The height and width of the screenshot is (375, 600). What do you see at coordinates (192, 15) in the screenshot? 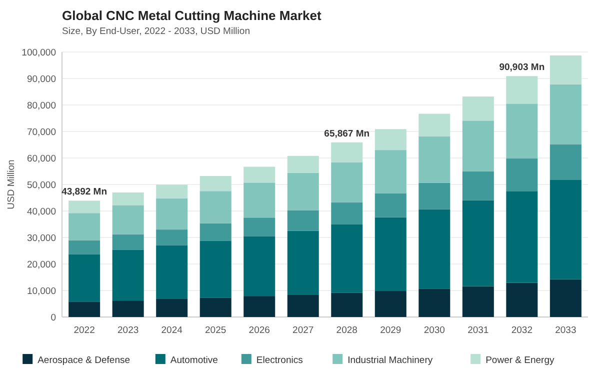
I see `chart-title: Global CNC Metal Cutting Machine Market` at bounding box center [192, 15].